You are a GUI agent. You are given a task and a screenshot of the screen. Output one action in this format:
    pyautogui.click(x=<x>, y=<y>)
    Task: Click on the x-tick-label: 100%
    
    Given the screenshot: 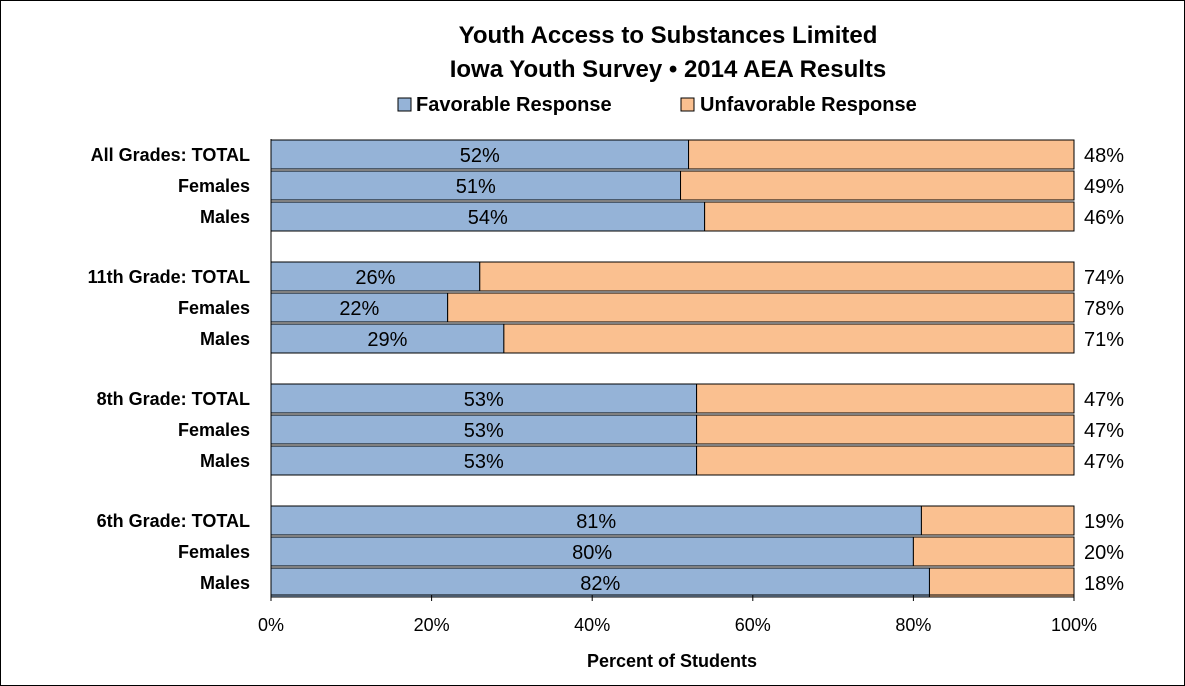 What is the action you would take?
    pyautogui.click(x=1074, y=625)
    